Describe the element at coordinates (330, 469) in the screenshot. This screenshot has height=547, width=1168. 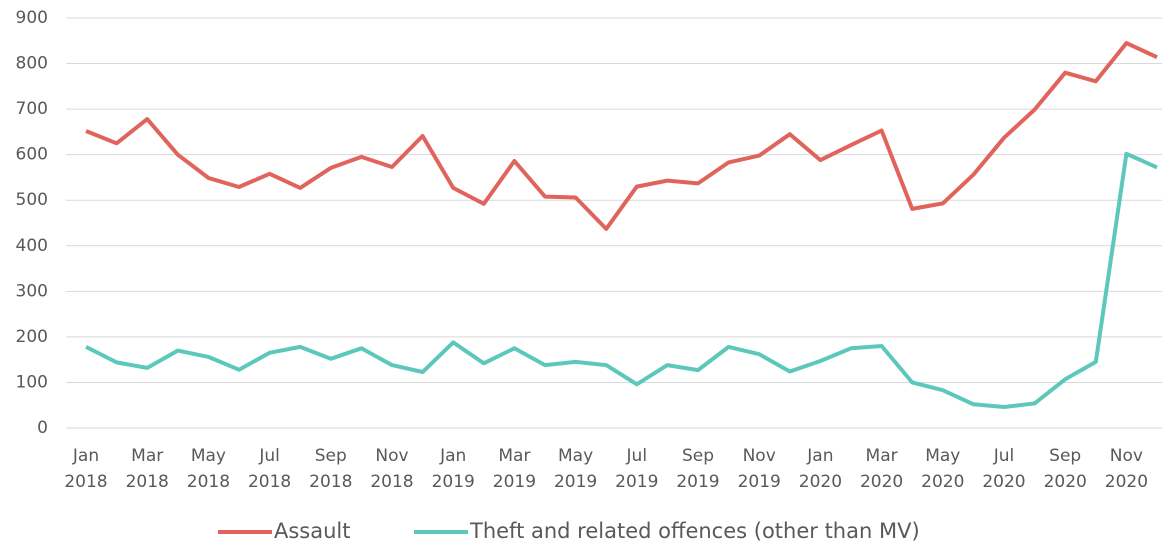
I see `x-tick-label: Sep 2018` at that location.